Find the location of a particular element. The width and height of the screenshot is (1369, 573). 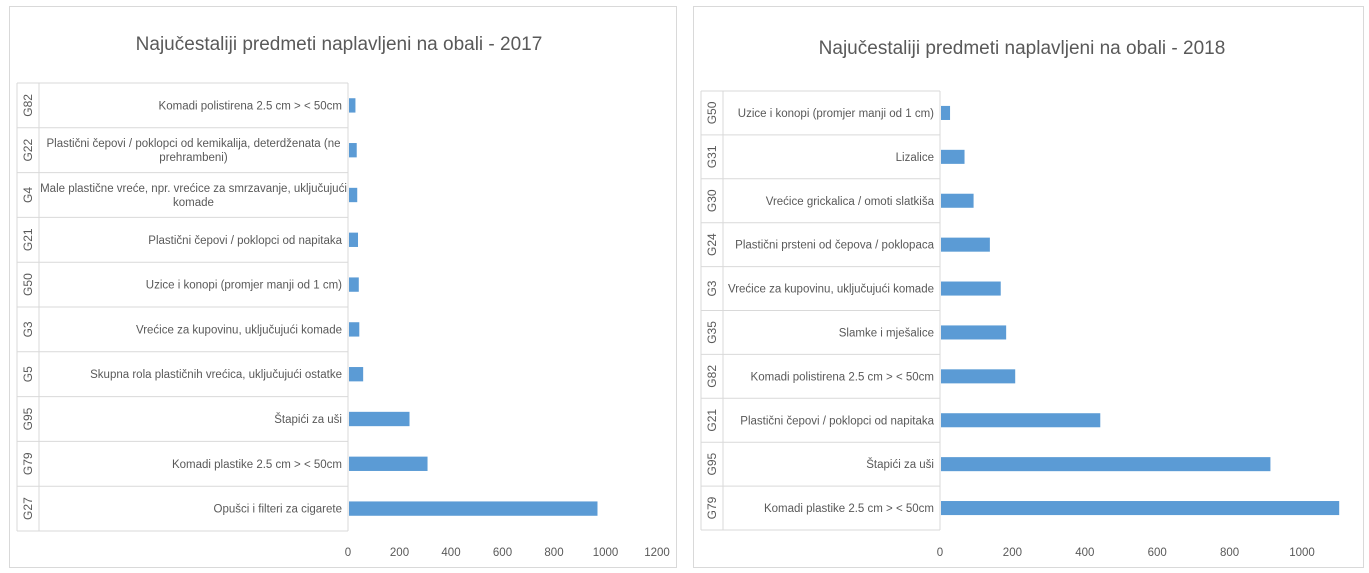

category-code-g24: G24 is located at coordinates (712, 244).